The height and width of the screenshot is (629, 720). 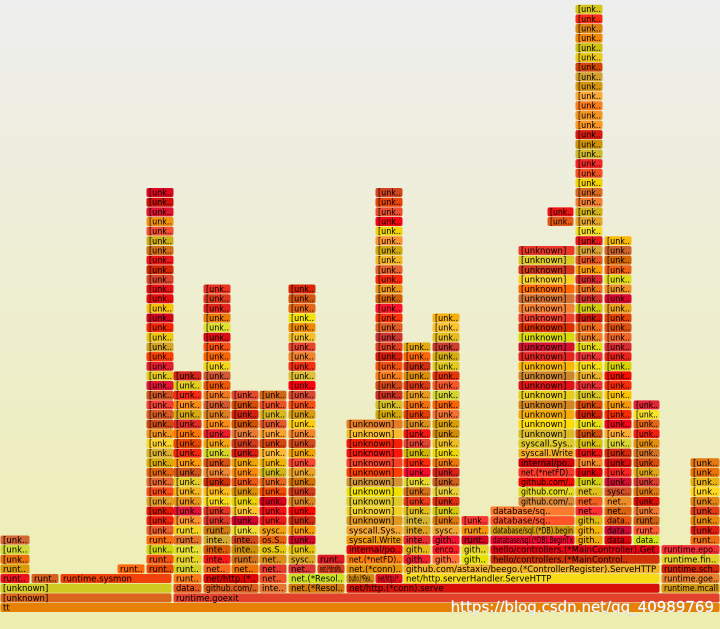 I want to click on frame-label: inte.., so click(x=417, y=531).